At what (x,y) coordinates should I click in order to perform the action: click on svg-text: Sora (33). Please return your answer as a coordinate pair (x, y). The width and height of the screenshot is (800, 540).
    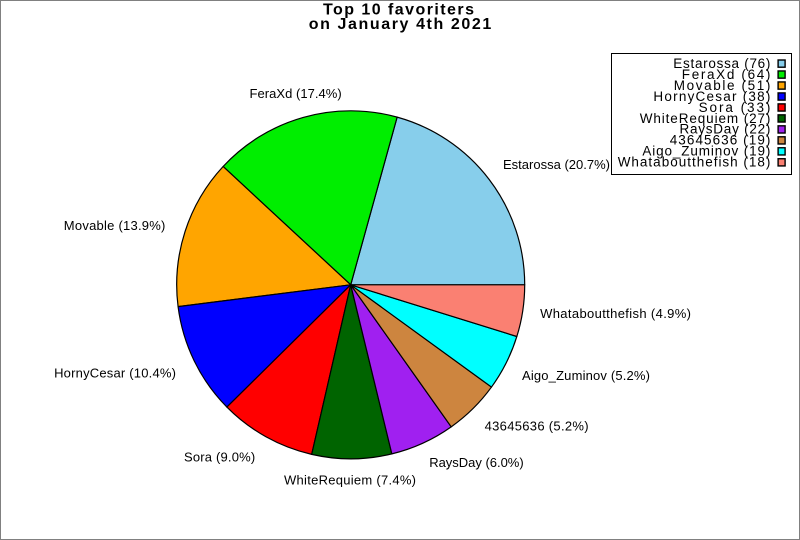
    Looking at the image, I should click on (735, 107).